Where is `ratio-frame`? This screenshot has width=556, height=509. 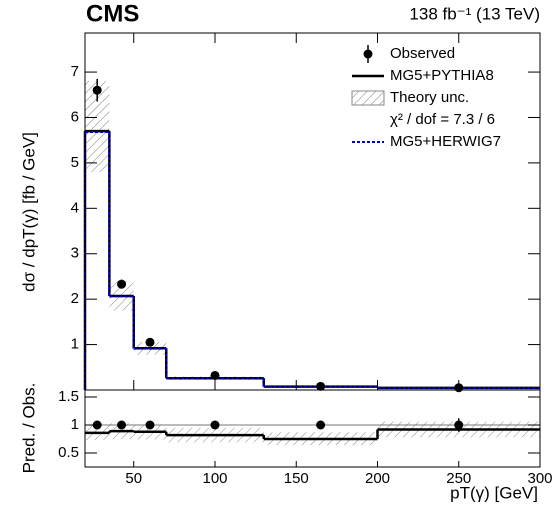
ratio-frame is located at coordinates (312, 428).